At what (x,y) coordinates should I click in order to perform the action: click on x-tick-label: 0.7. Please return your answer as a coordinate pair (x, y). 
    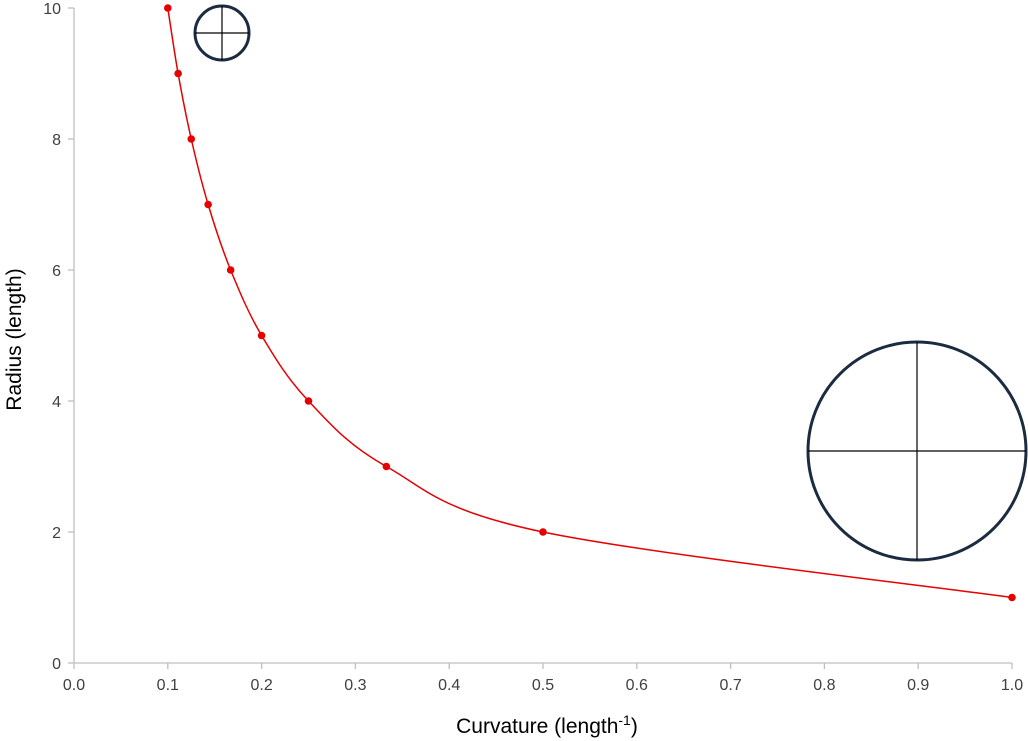
    Looking at the image, I should click on (730, 685).